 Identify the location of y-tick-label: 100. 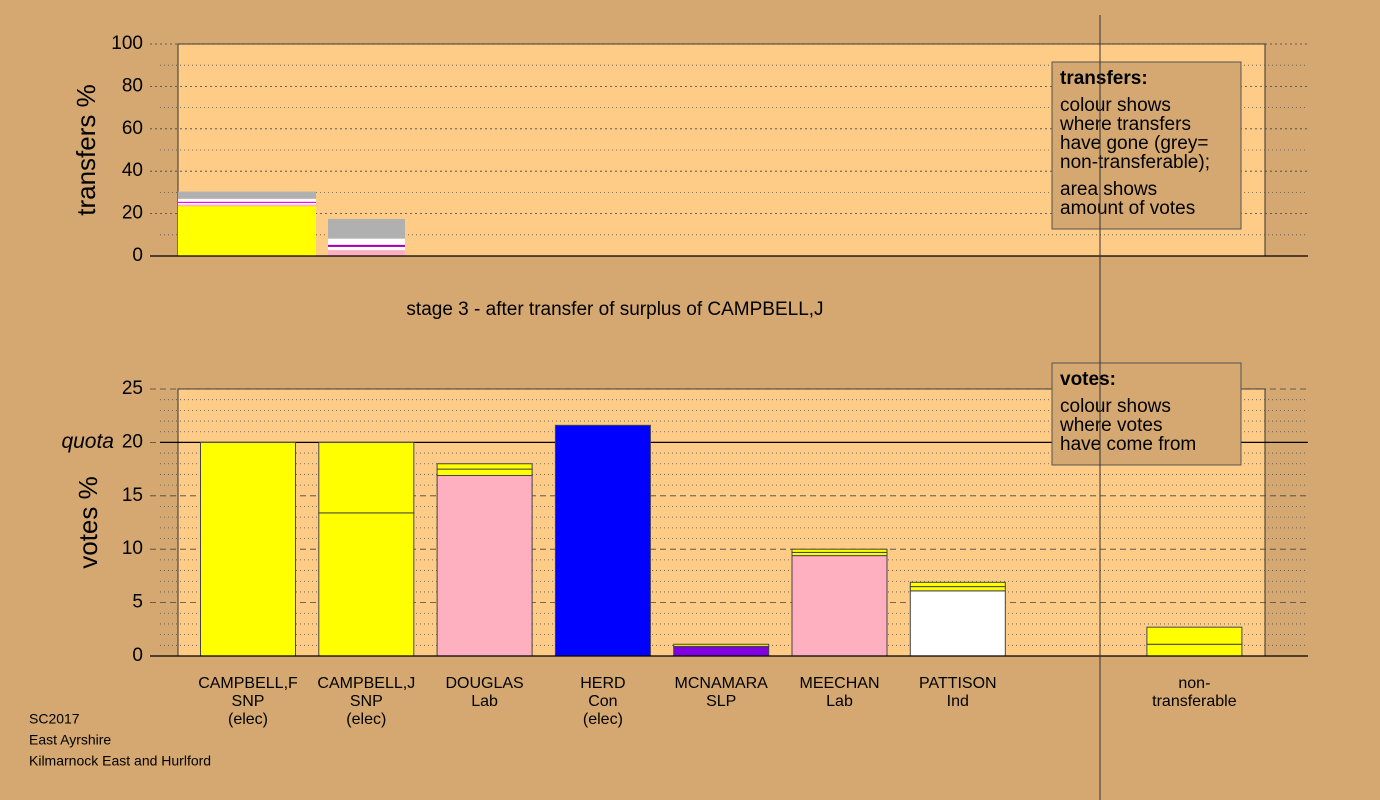
(127, 43).